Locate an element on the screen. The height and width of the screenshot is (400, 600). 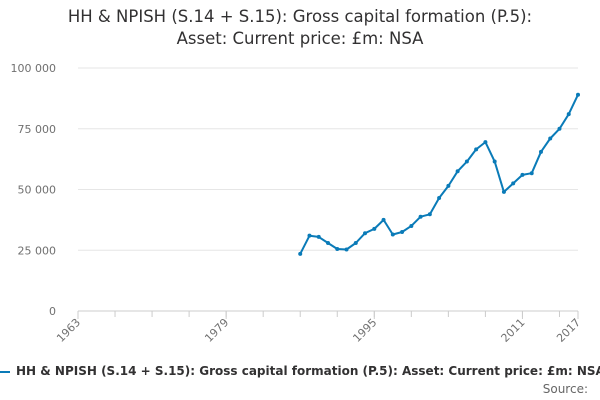
y-tick-label: 50 000 is located at coordinates (37, 190).